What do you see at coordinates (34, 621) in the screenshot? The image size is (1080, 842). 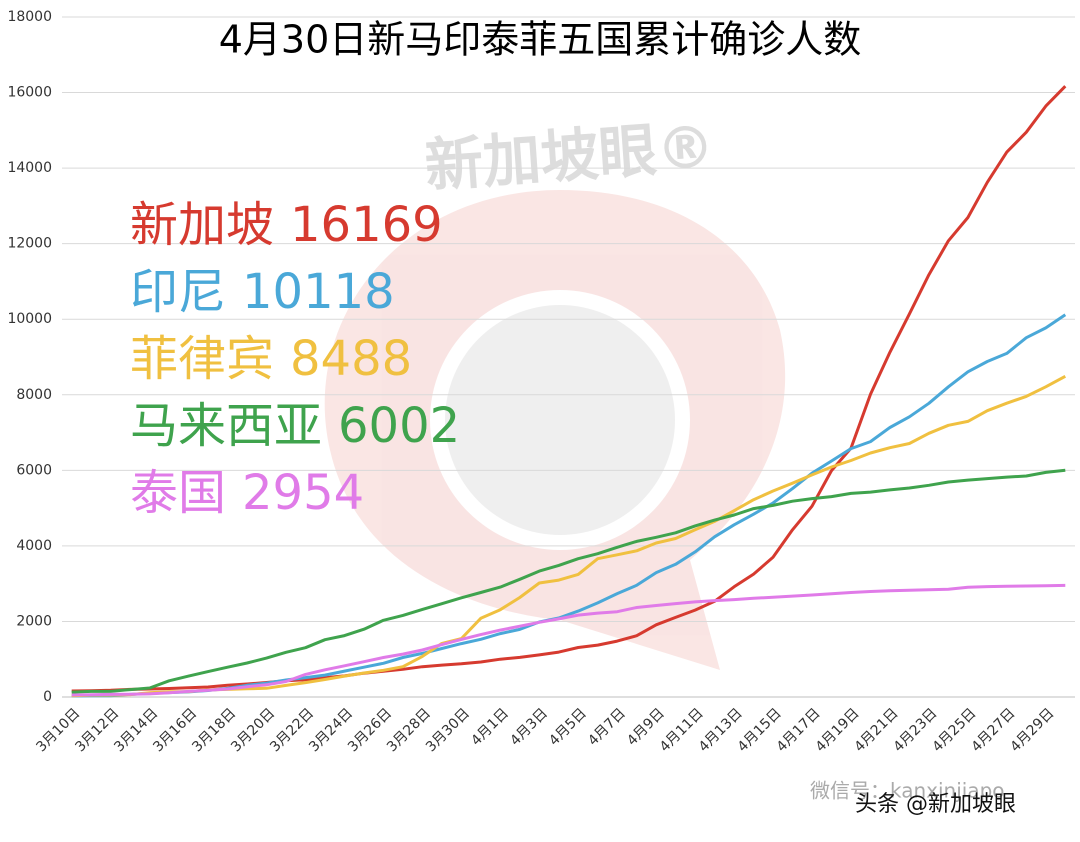 I see `y-tick-label: 2000` at bounding box center [34, 621].